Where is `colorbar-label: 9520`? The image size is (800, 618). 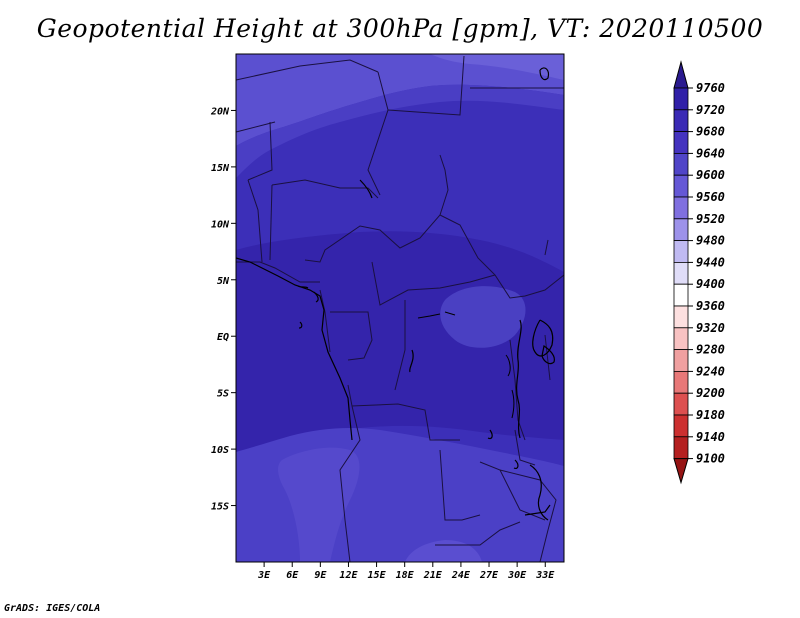 colorbar-label: 9520 is located at coordinates (710, 219).